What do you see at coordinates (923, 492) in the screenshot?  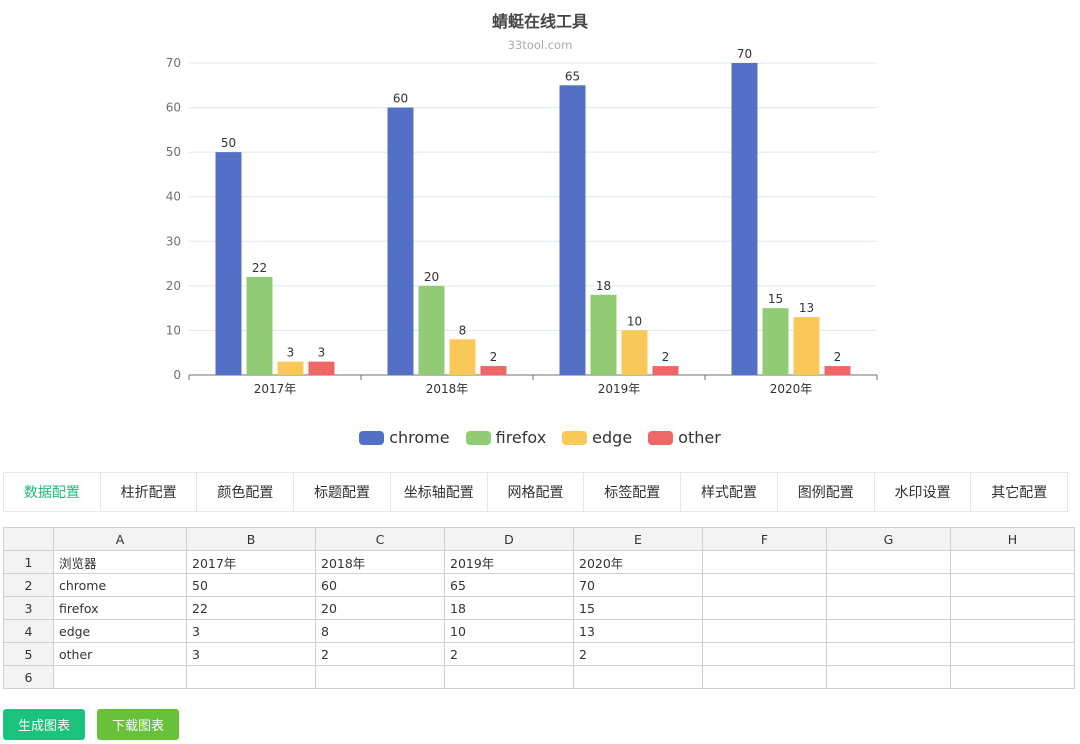 I see `tab-9: 水印设置` at bounding box center [923, 492].